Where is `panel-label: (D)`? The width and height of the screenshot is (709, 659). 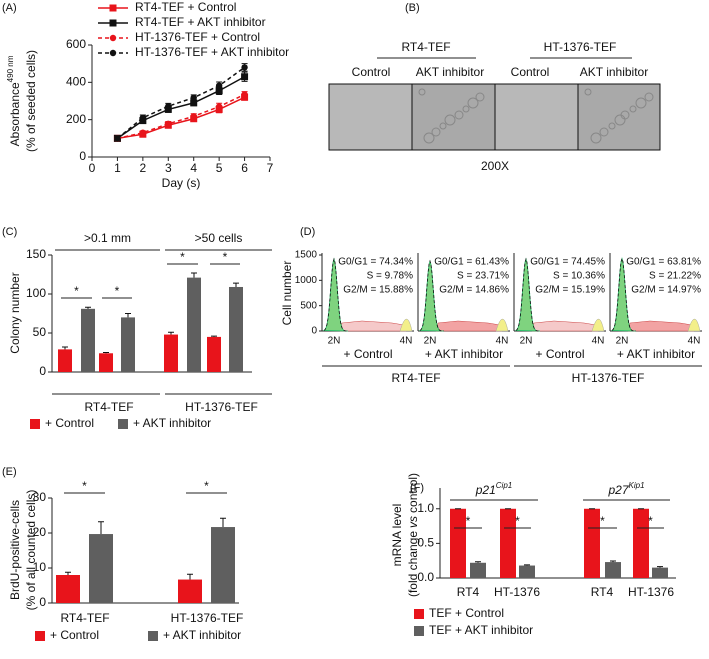
panel-label: (D) is located at coordinates (307, 232).